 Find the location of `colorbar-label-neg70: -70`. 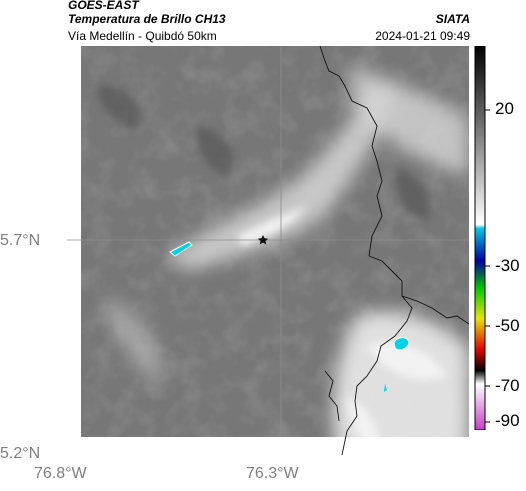

colorbar-label-neg70: -70 is located at coordinates (507, 385).